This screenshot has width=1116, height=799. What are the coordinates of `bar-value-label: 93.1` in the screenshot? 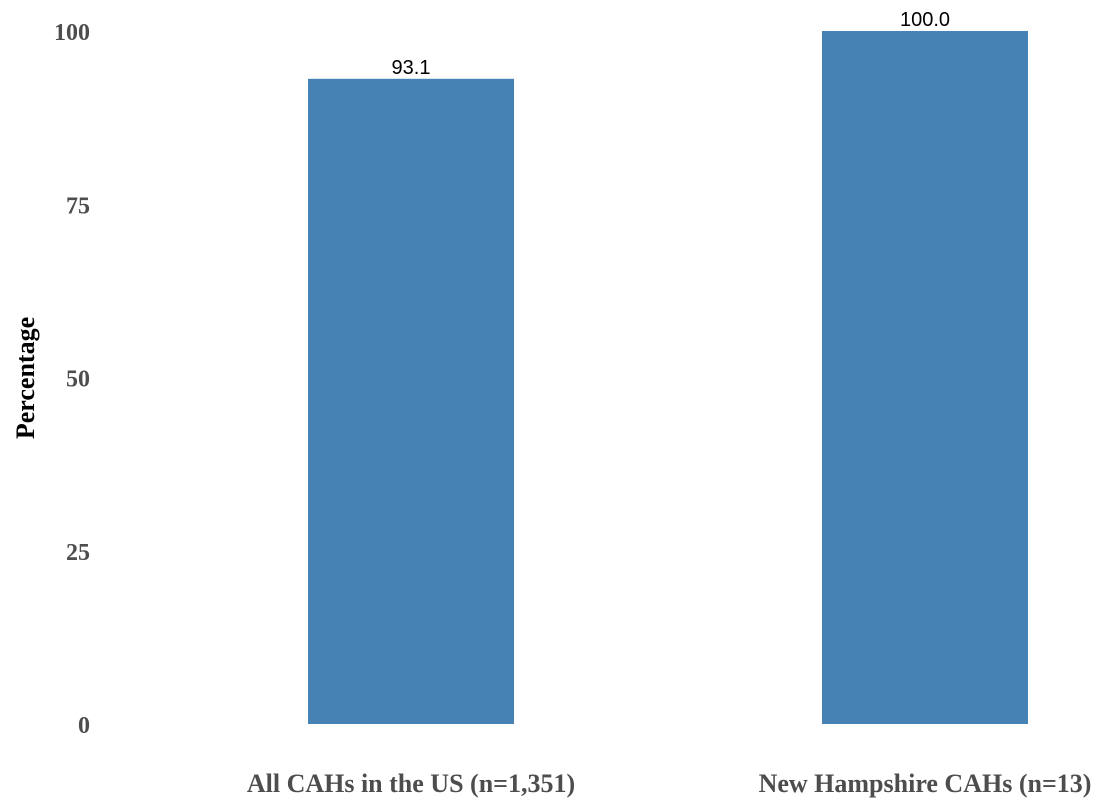 It's located at (411, 68).